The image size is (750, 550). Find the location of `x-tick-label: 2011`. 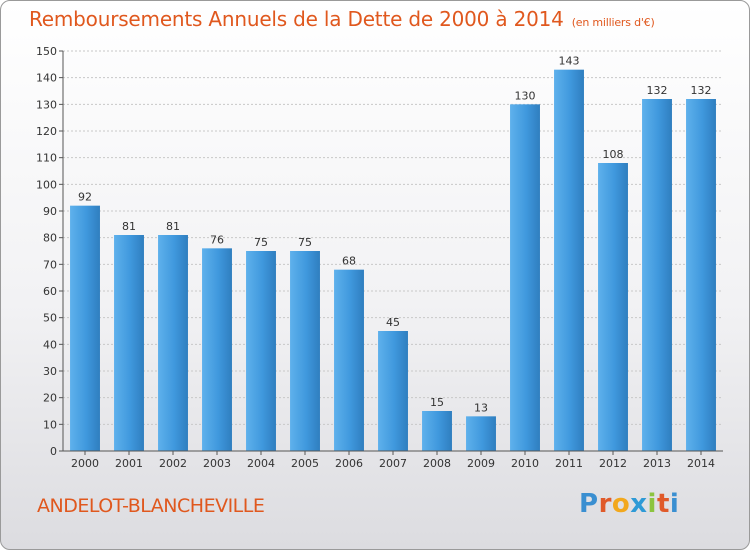

x-tick-label: 2011 is located at coordinates (569, 463).